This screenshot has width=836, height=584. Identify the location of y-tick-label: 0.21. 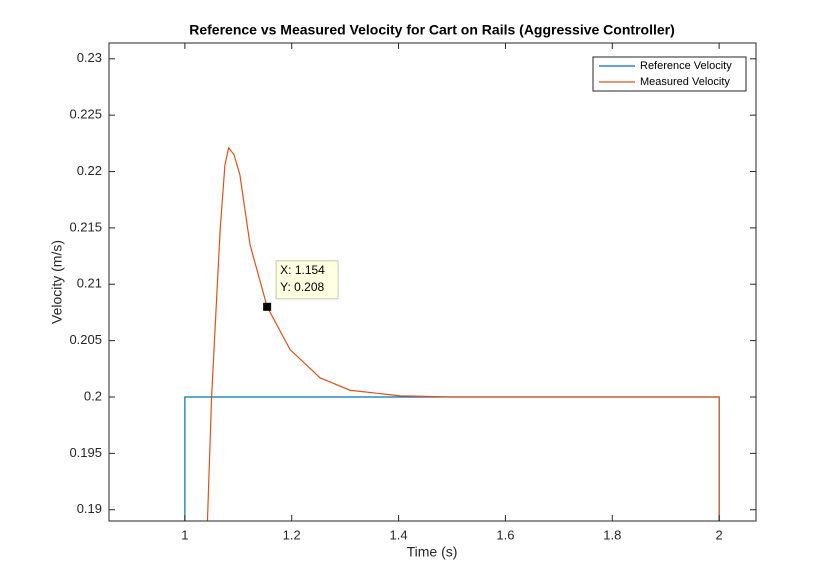
(89, 283).